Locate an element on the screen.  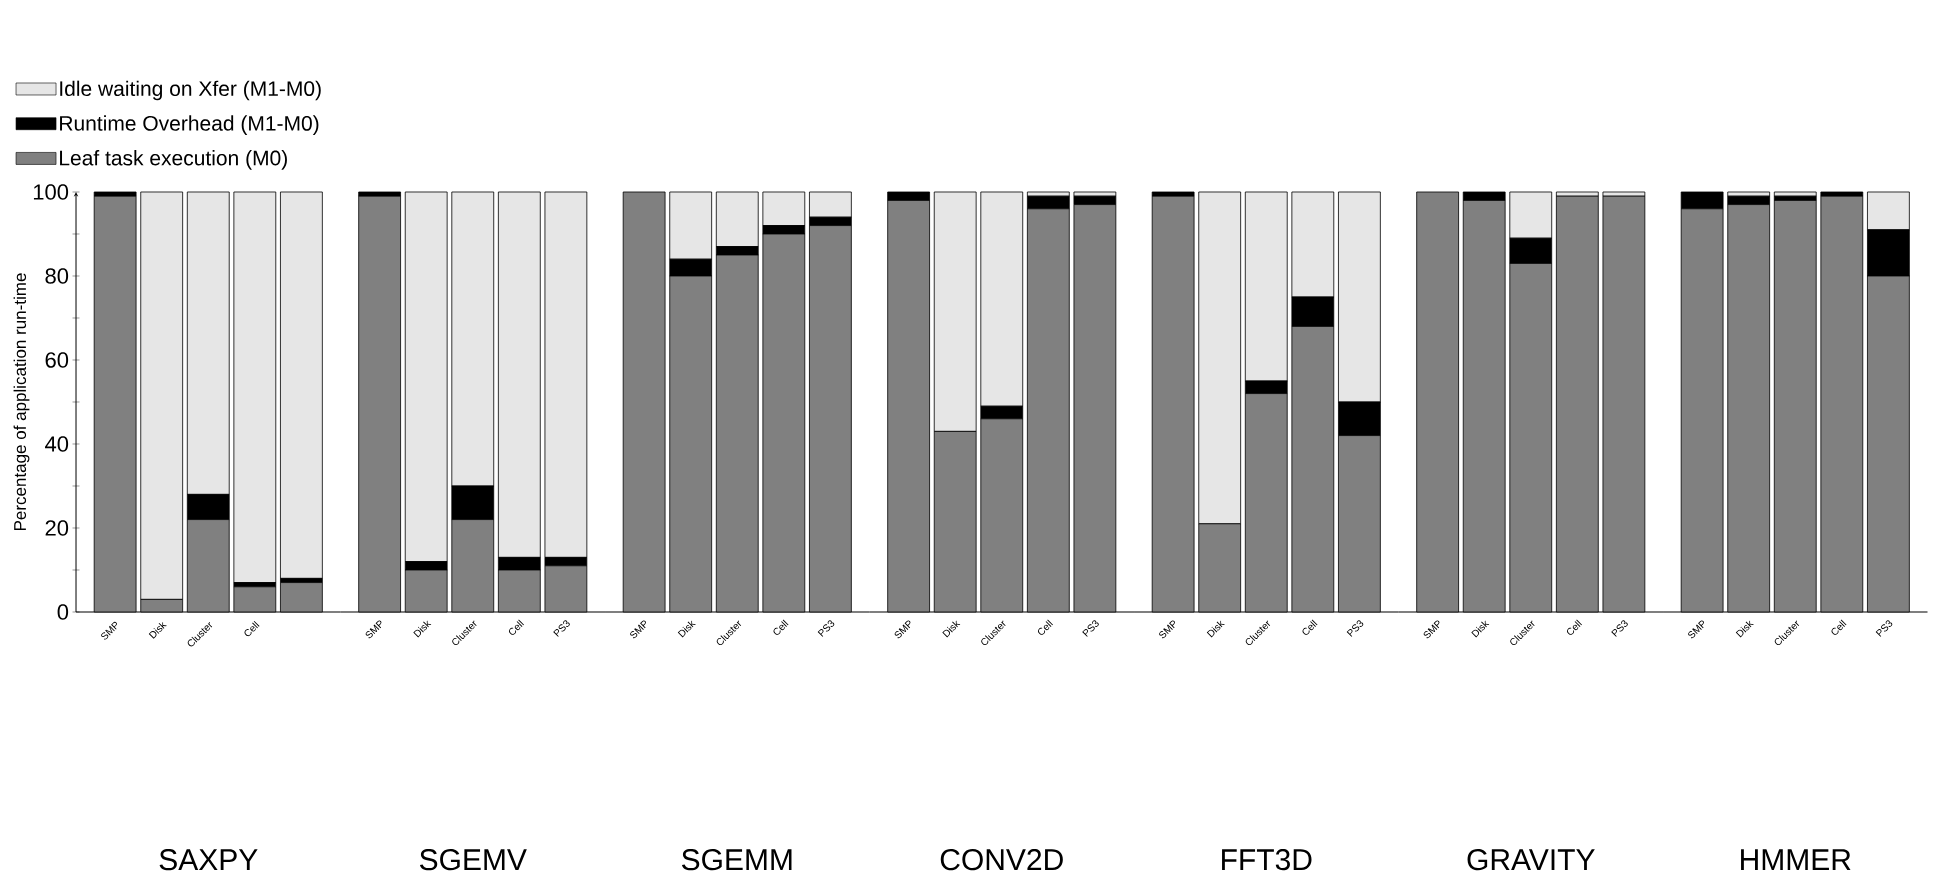
y-tick-label: 80 is located at coordinates (57, 276).